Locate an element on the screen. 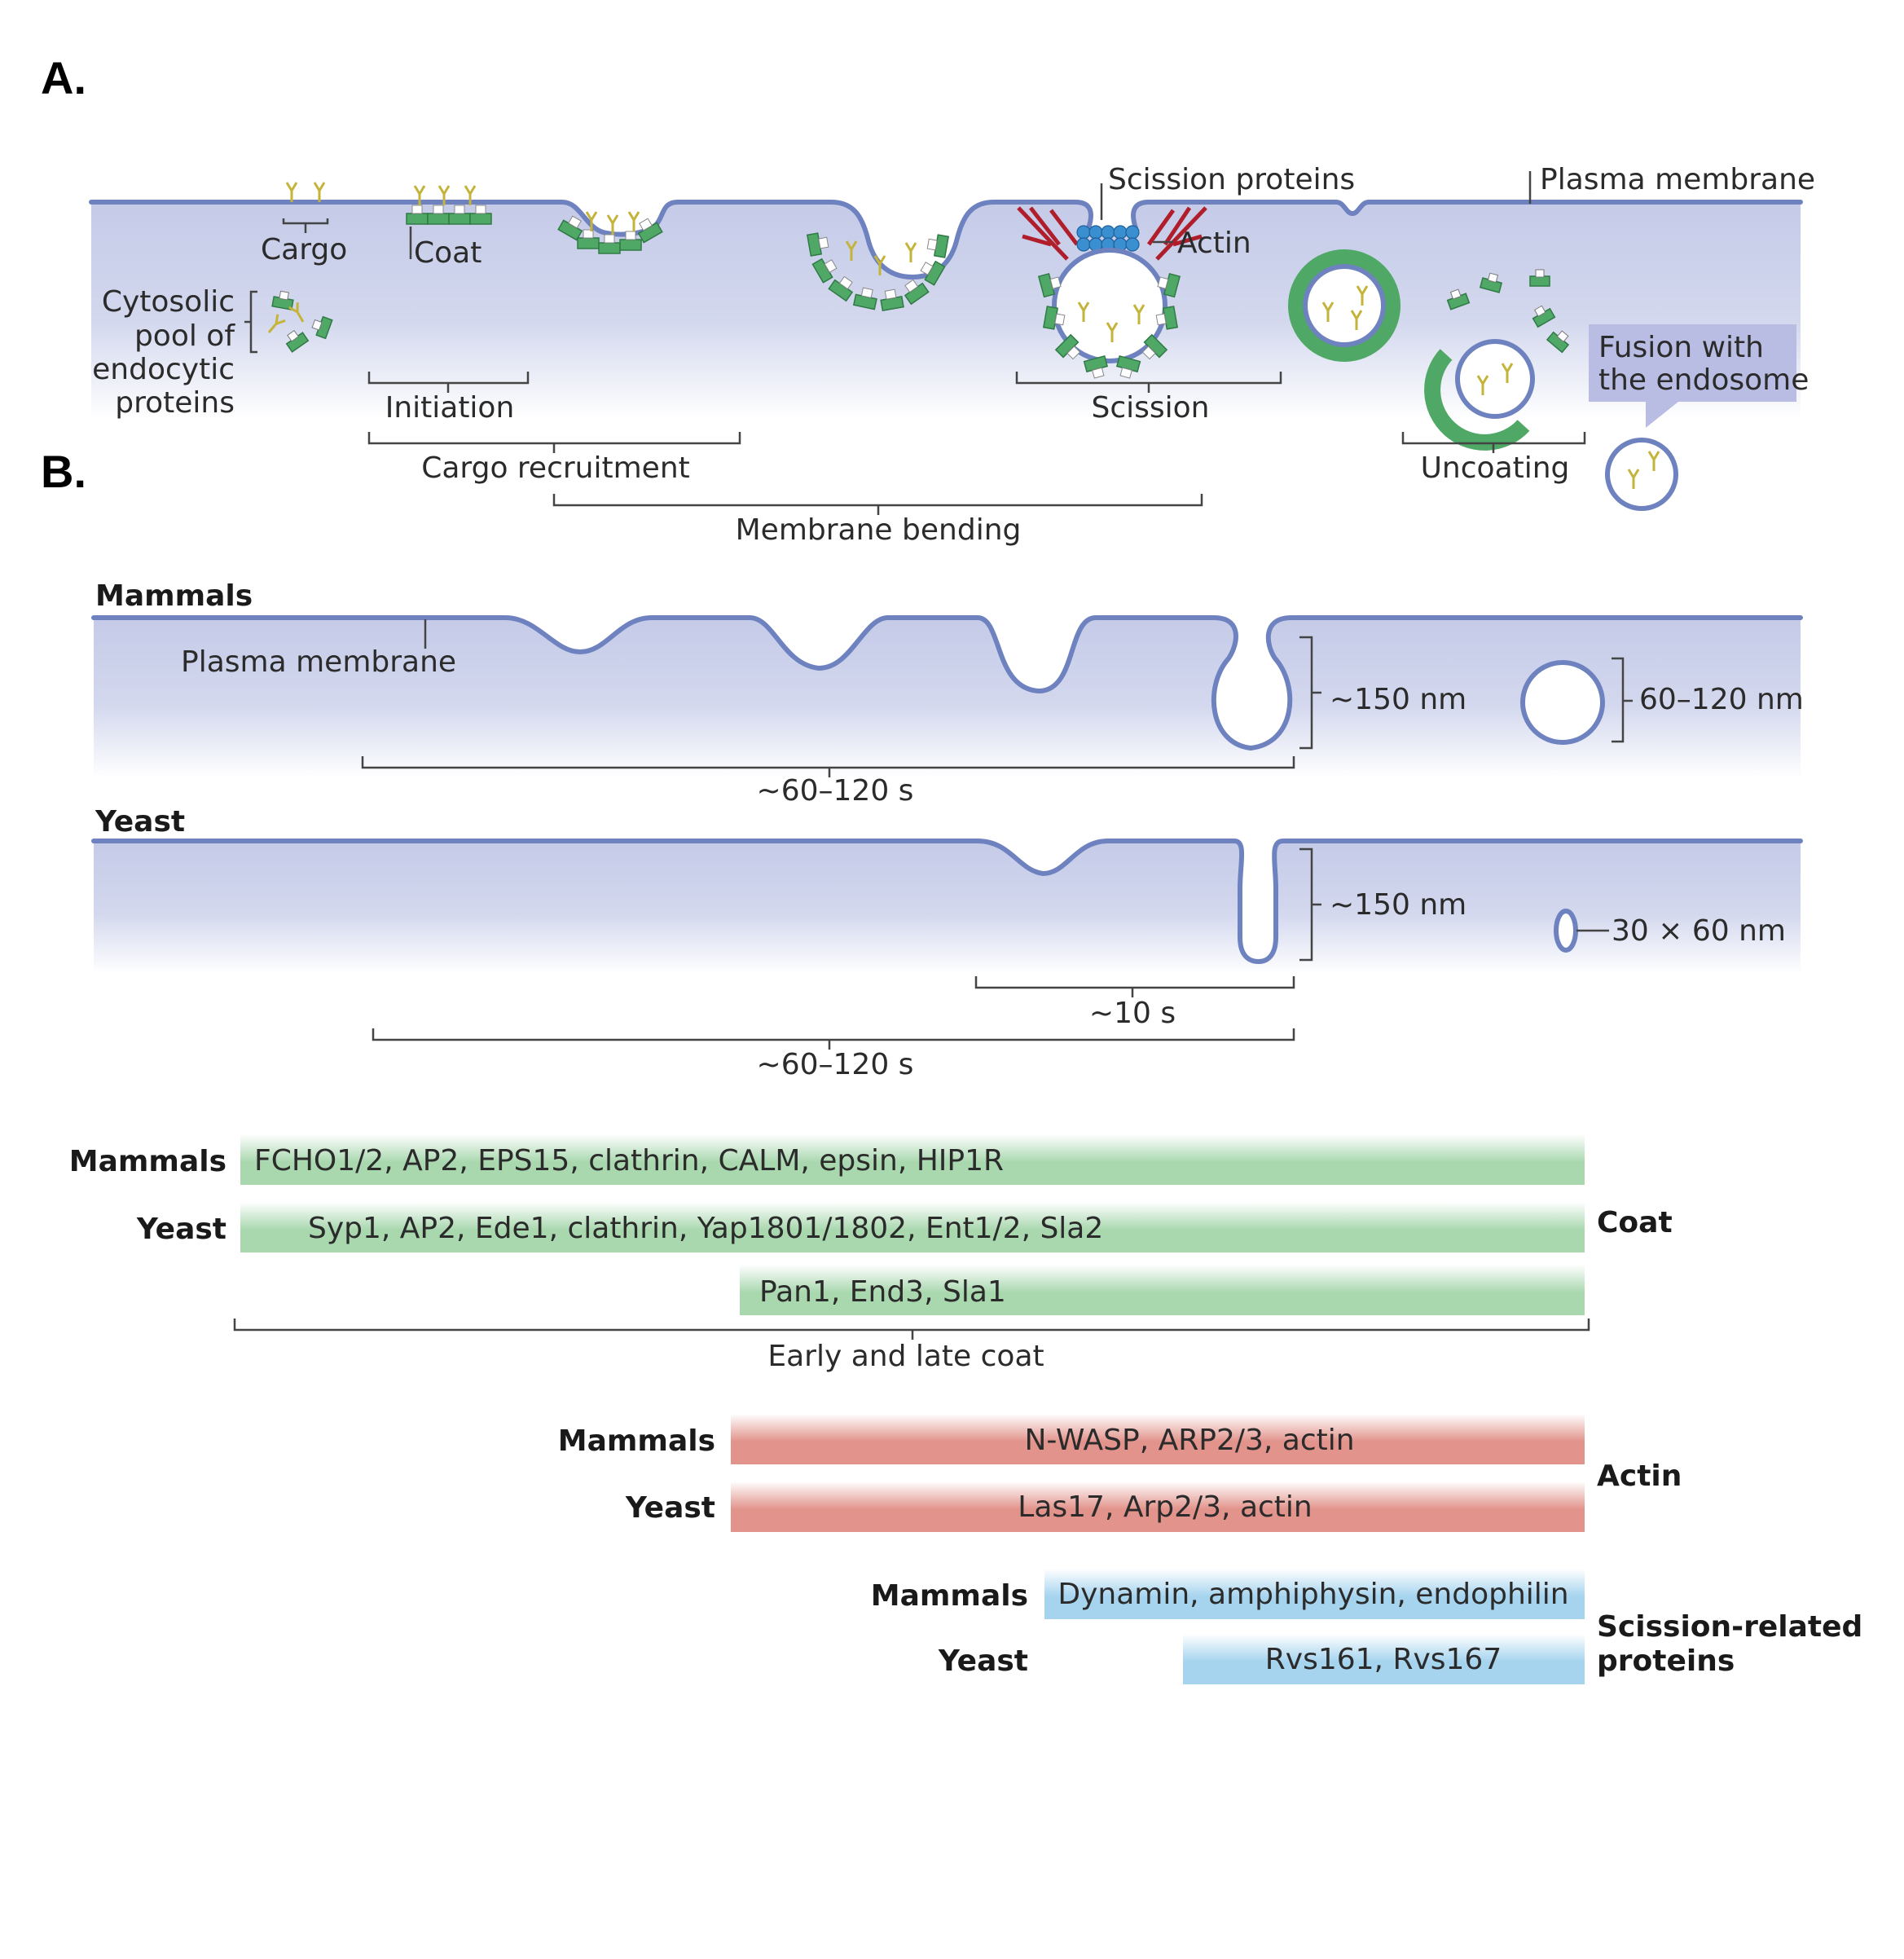 The width and height of the screenshot is (1904, 1959). stage-scission: Scission is located at coordinates (1150, 408).